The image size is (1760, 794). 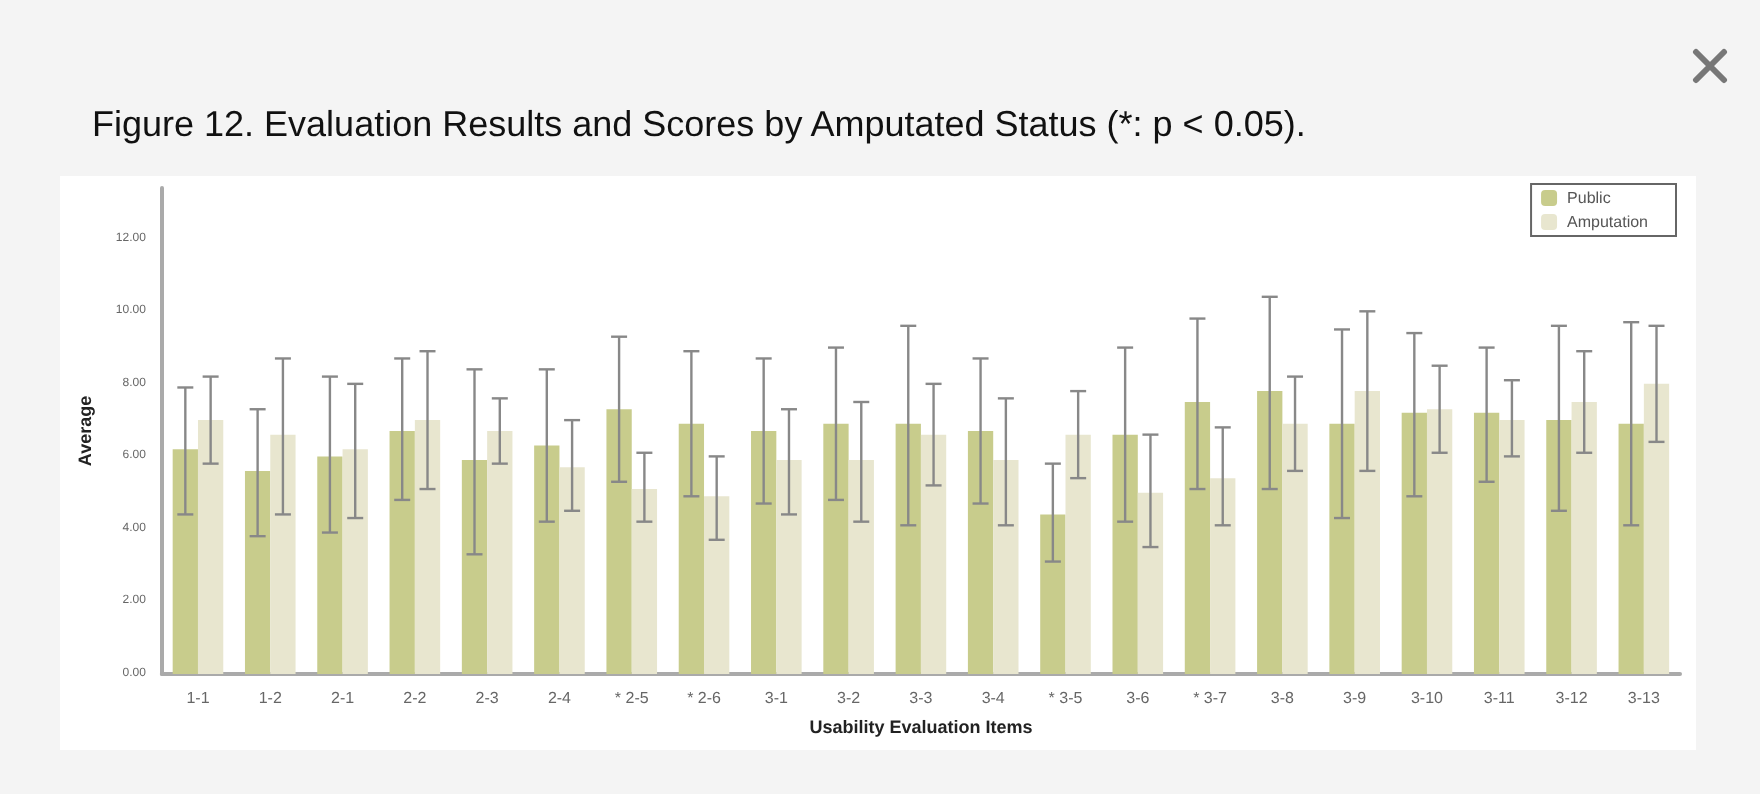 I want to click on x-tick-label: 3-3, so click(x=921, y=698).